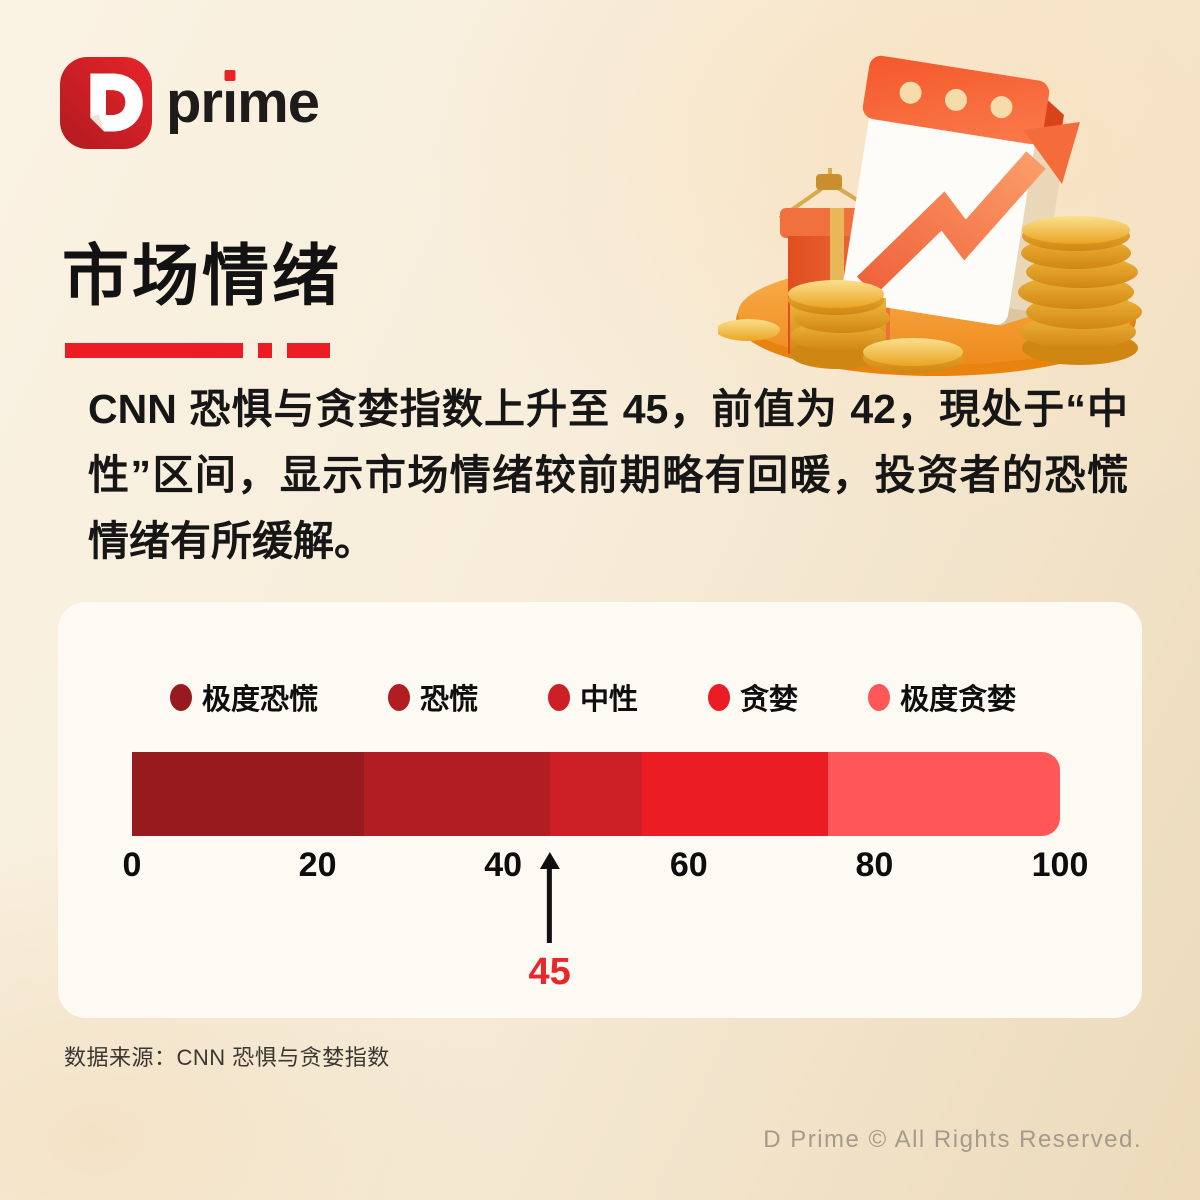 This screenshot has width=1200, height=1200. Describe the element at coordinates (1080, 290) in the screenshot. I see `coin-stack-right-icon` at that location.